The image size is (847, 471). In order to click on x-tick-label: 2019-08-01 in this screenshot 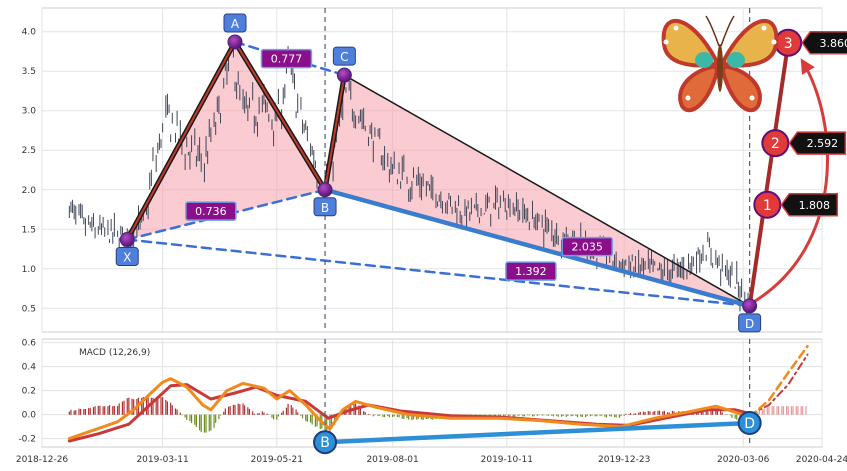, I will do `click(392, 460)`.